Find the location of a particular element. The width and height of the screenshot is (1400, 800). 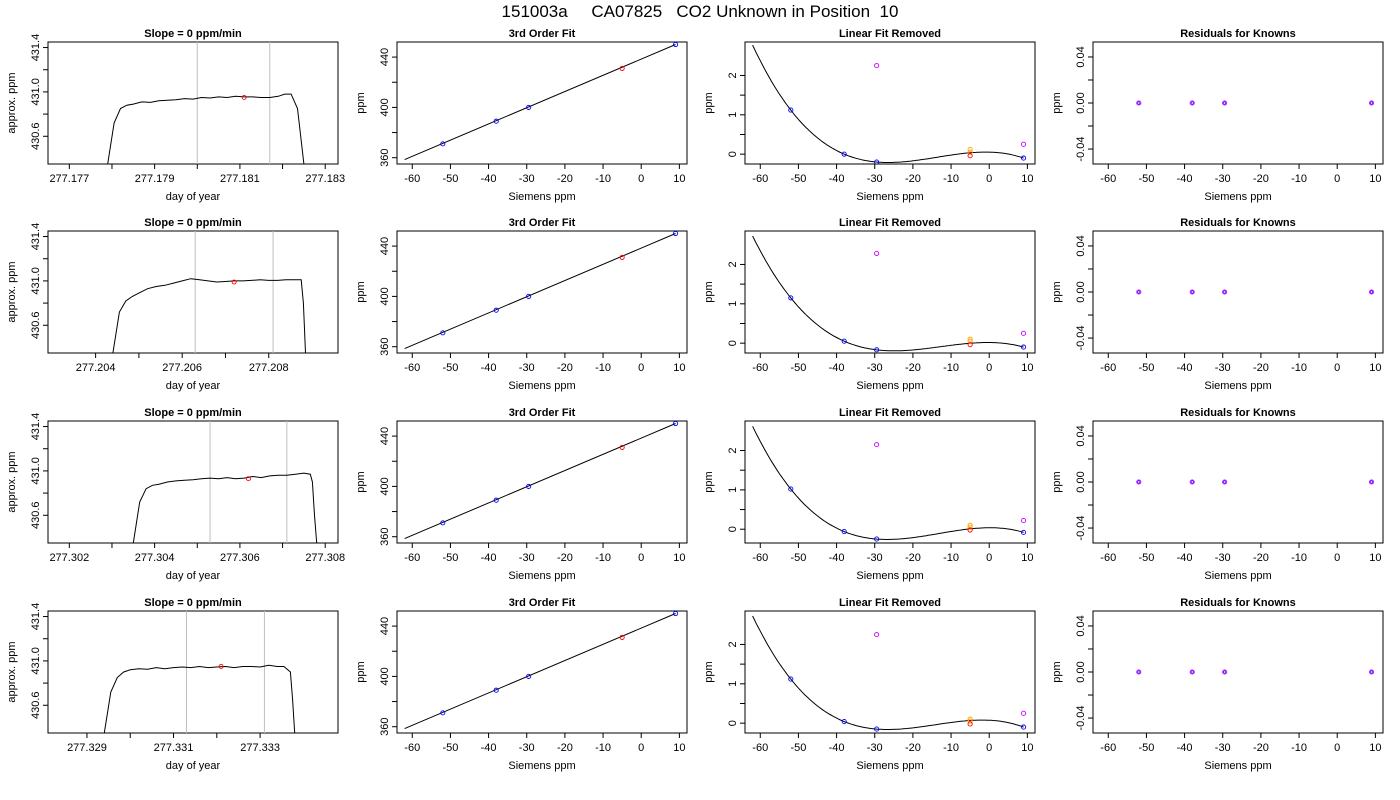

x-tick-label: 277.204 is located at coordinates (96, 368).